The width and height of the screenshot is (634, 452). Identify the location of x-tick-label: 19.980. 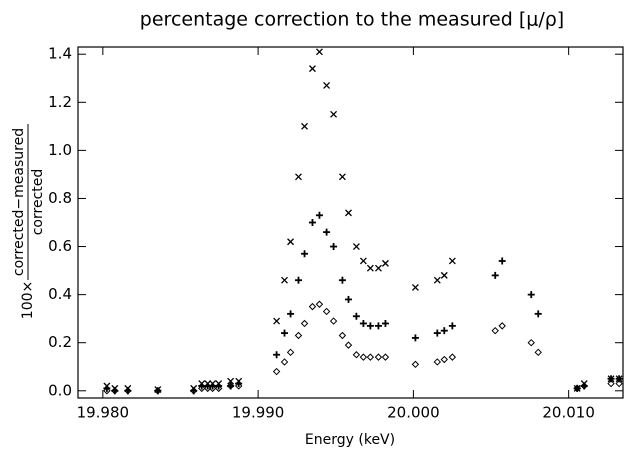
(103, 413).